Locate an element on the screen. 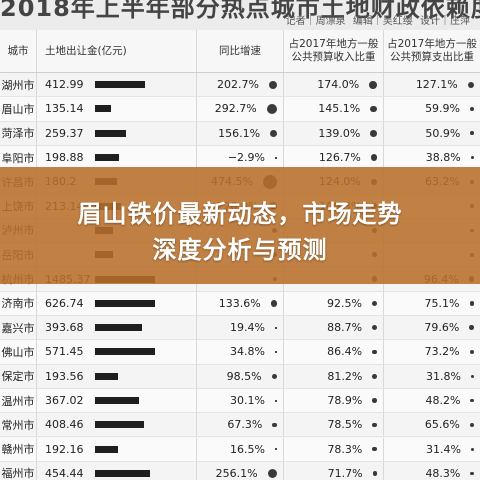  cell-yoy: 292.7% is located at coordinates (239, 109).